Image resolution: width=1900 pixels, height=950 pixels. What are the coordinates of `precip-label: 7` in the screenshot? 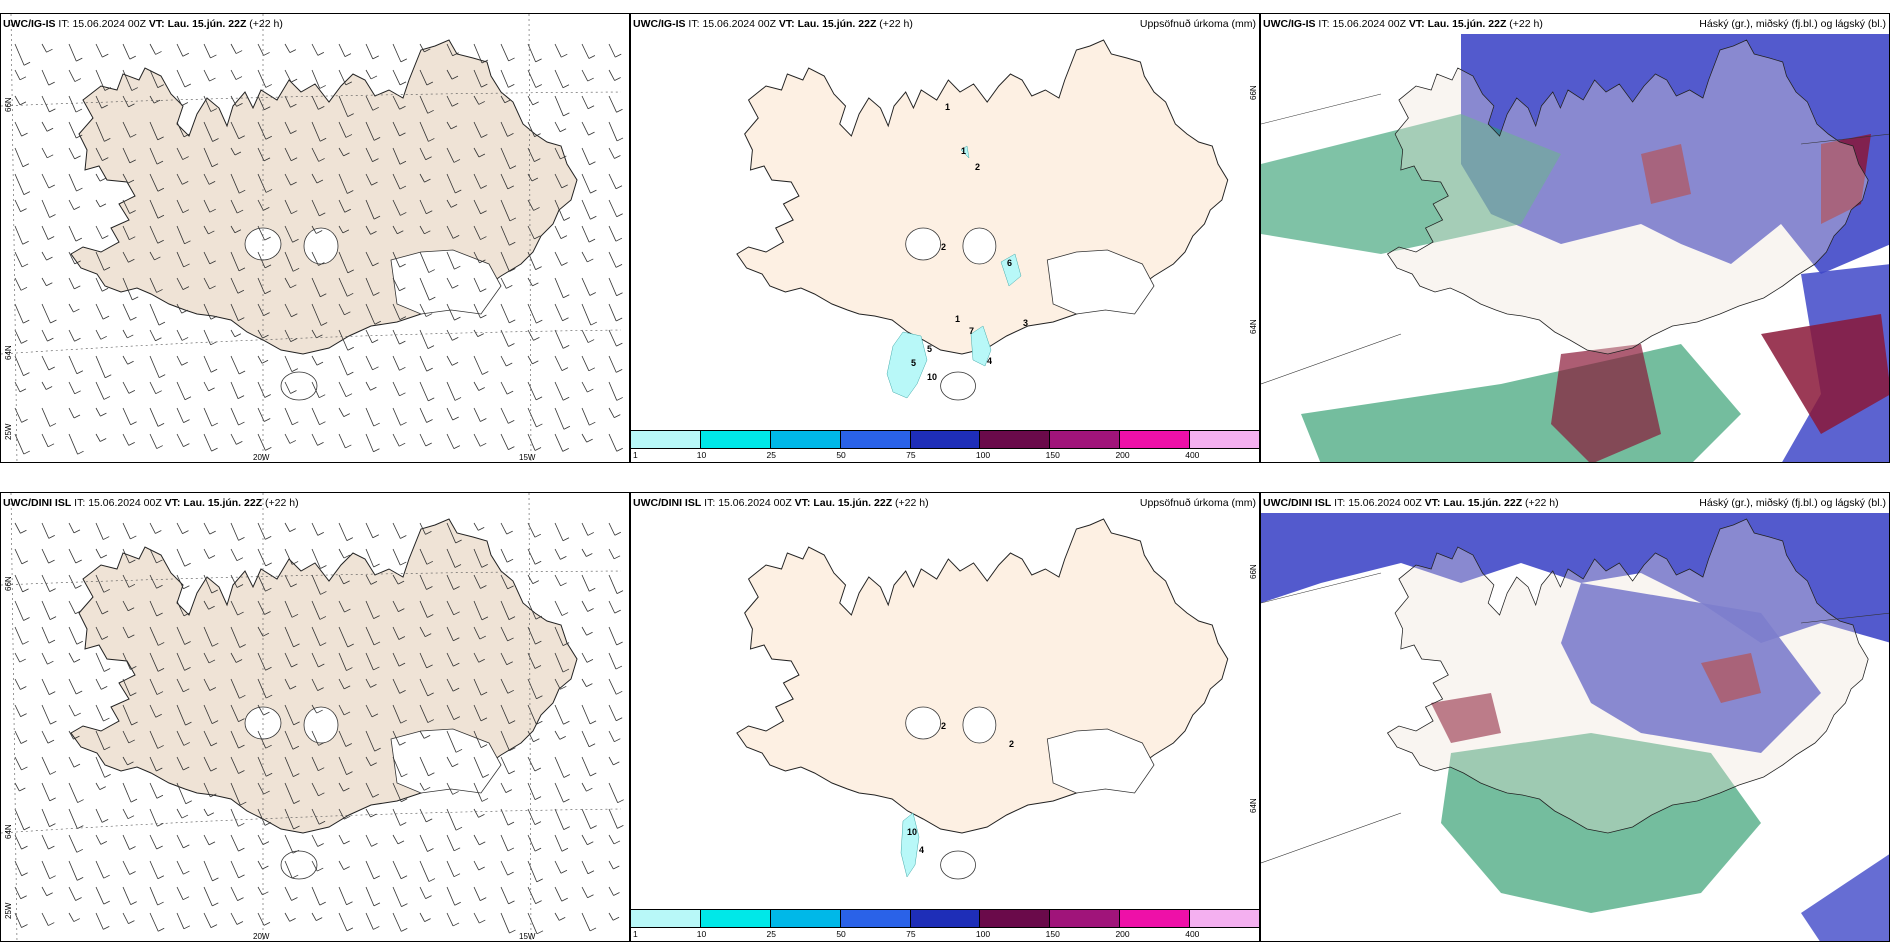 It's located at (972, 331).